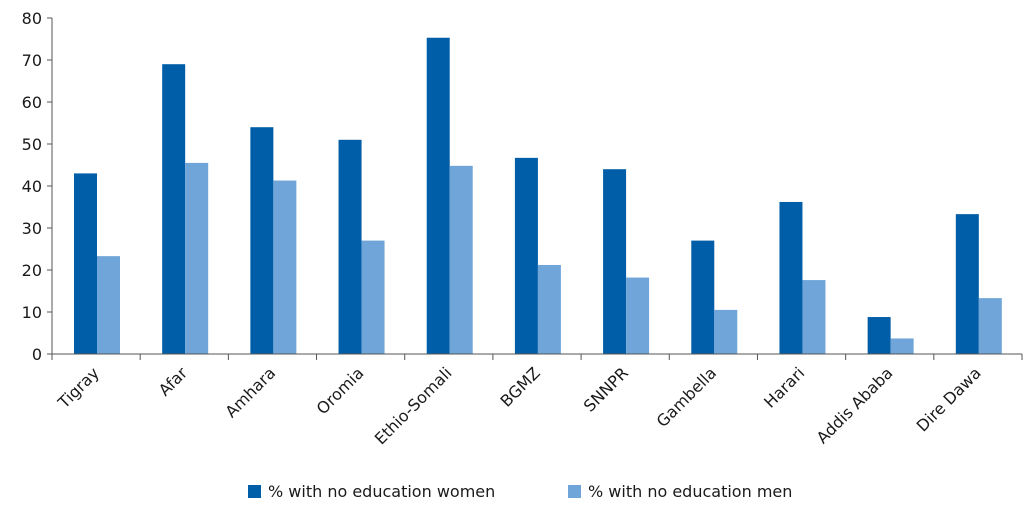  I want to click on bar-men-bgmz, so click(549, 309).